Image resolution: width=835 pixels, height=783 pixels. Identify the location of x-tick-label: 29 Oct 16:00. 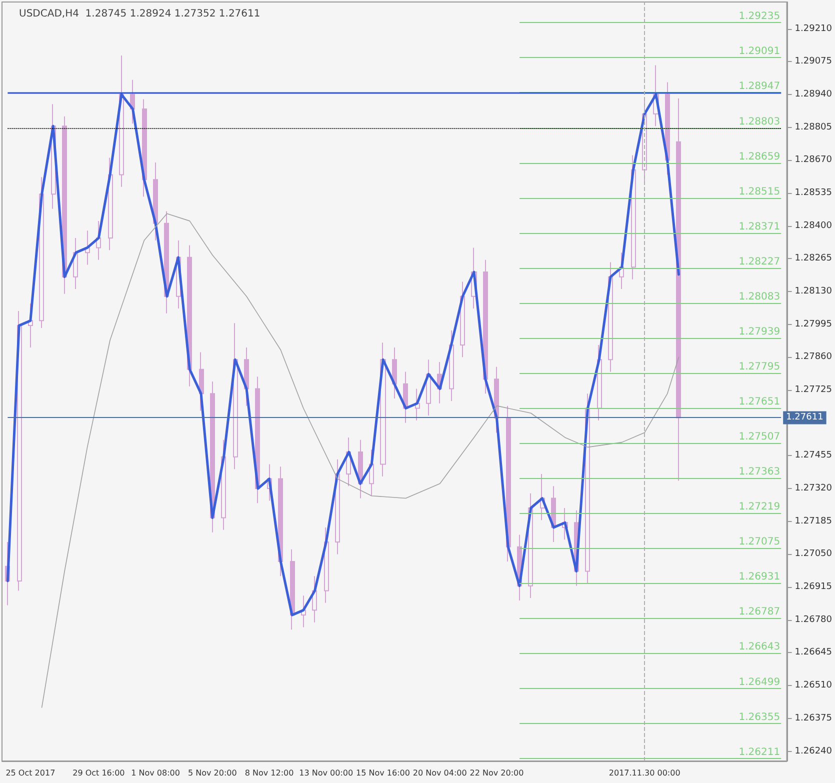
(98, 773).